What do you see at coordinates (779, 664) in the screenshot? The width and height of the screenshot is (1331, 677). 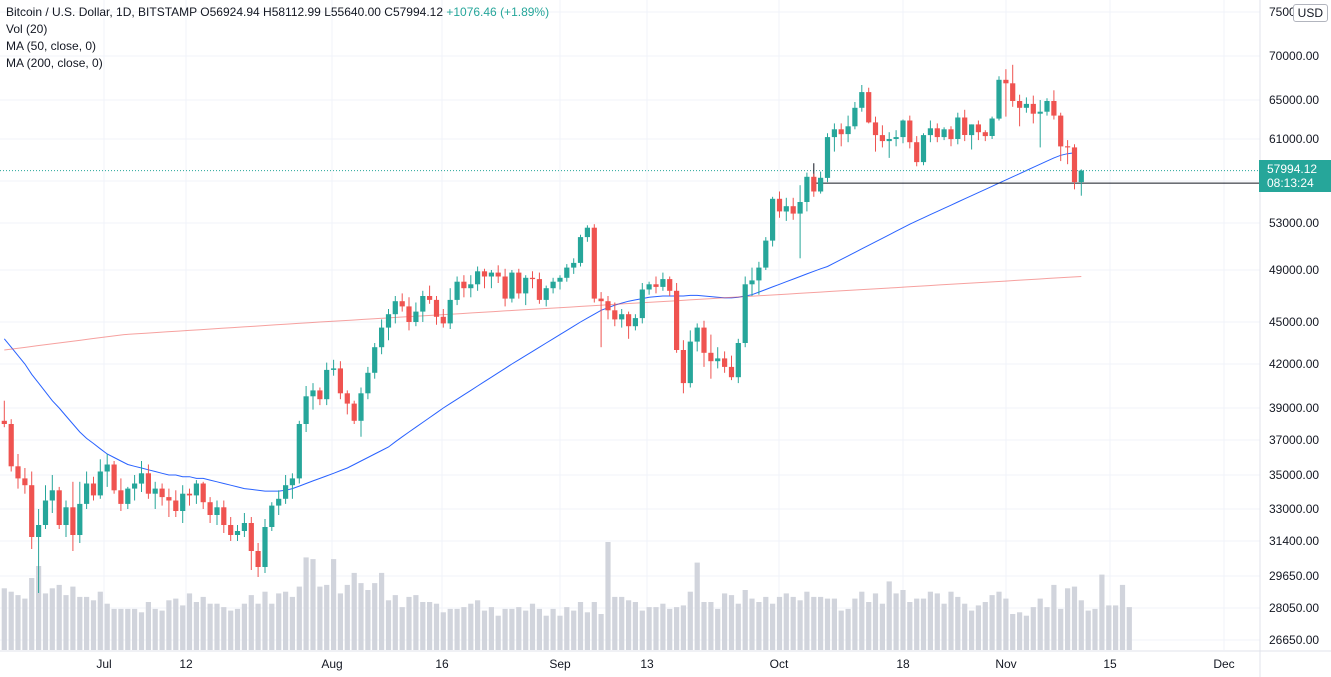 I see `x-tick-label: Oct` at bounding box center [779, 664].